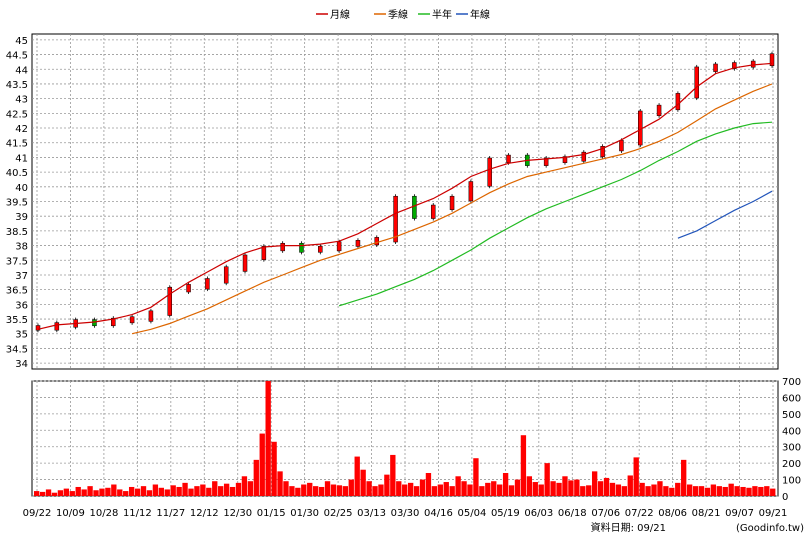 The width and height of the screenshot is (808, 540). Describe the element at coordinates (725, 214) in the screenshot. I see `series-line-年線` at that location.